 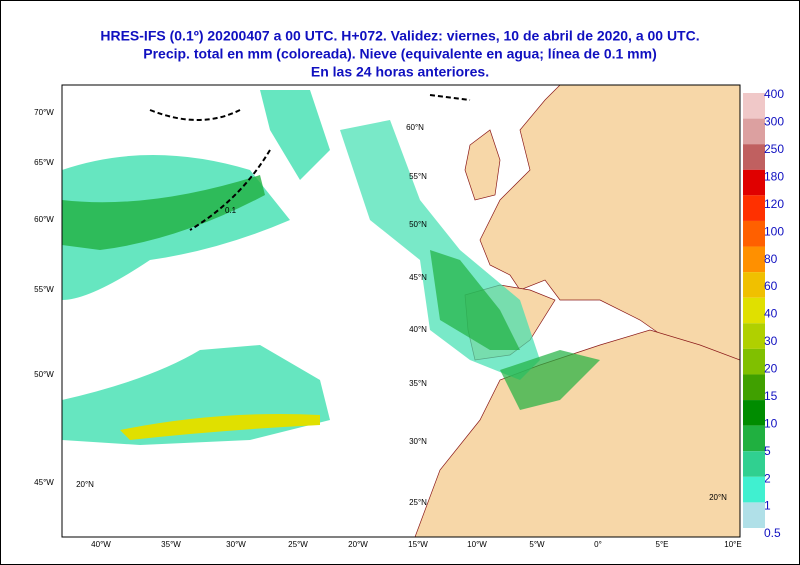 I want to click on legend-label: 100, so click(x=774, y=231).